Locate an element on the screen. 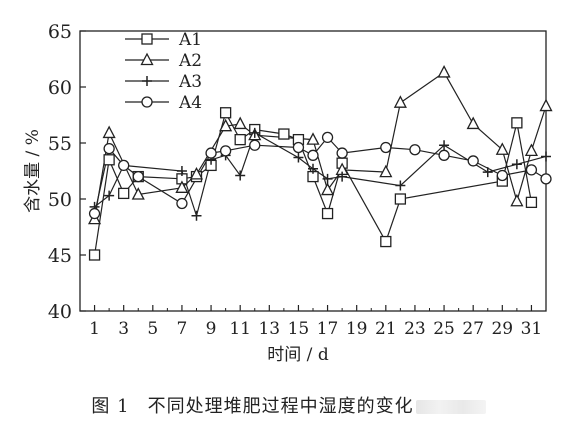  figure-caption-text: 不同处理堆肥过程中湿度的变化 is located at coordinates (280, 406).